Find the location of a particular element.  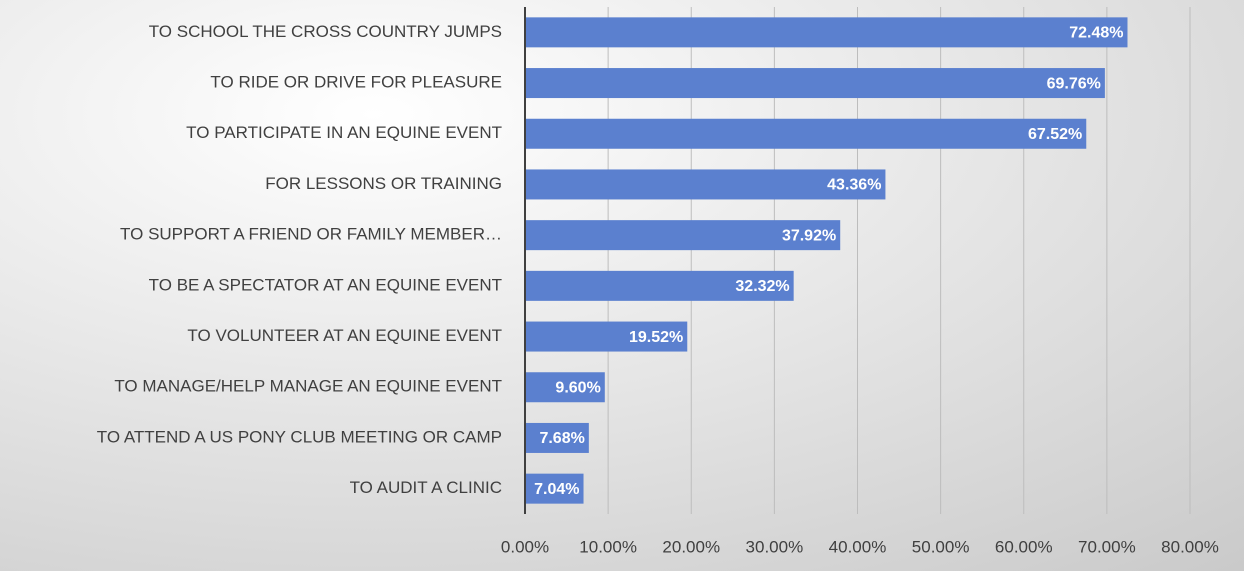

value-label: 43.36% is located at coordinates (854, 185).